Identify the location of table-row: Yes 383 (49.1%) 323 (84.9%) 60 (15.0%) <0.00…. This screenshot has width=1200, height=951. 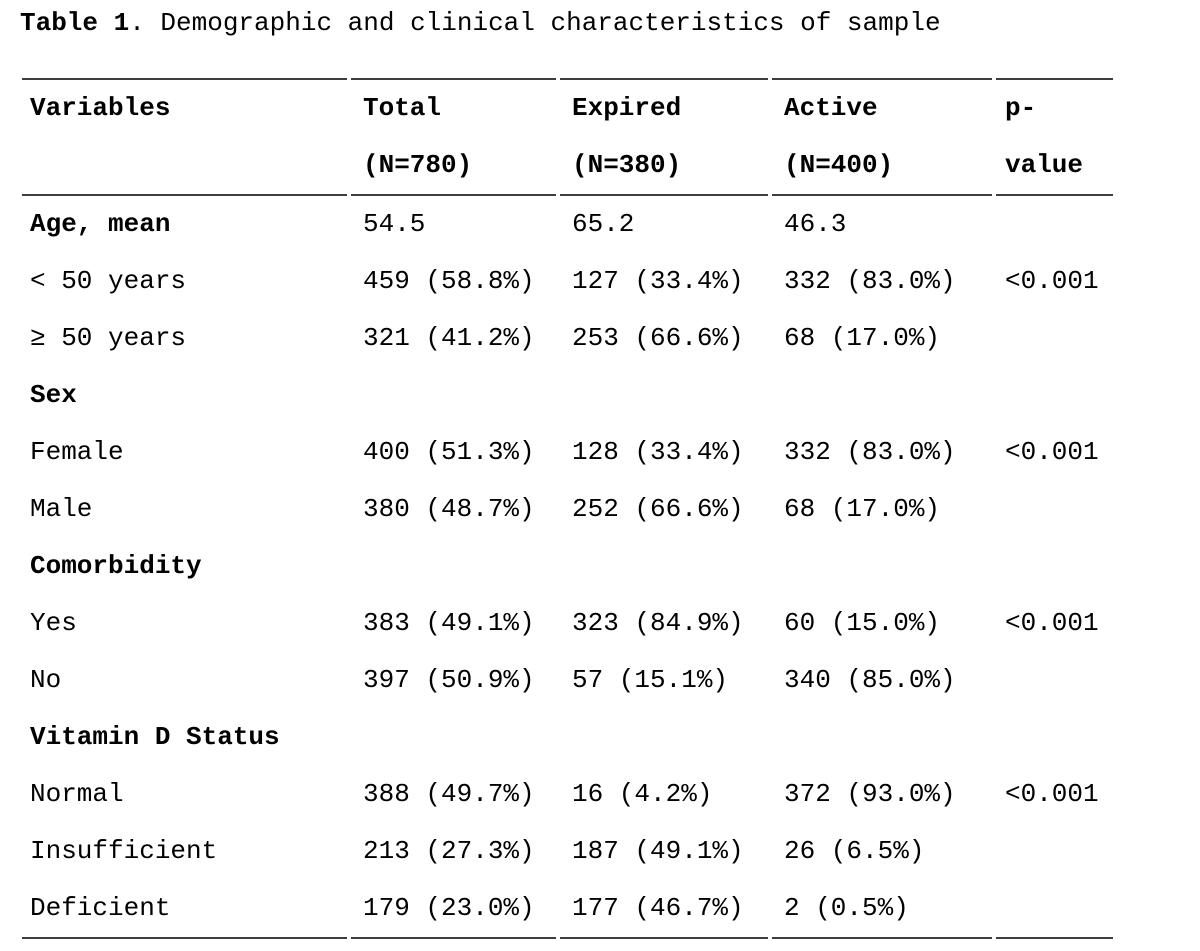
(567, 623).